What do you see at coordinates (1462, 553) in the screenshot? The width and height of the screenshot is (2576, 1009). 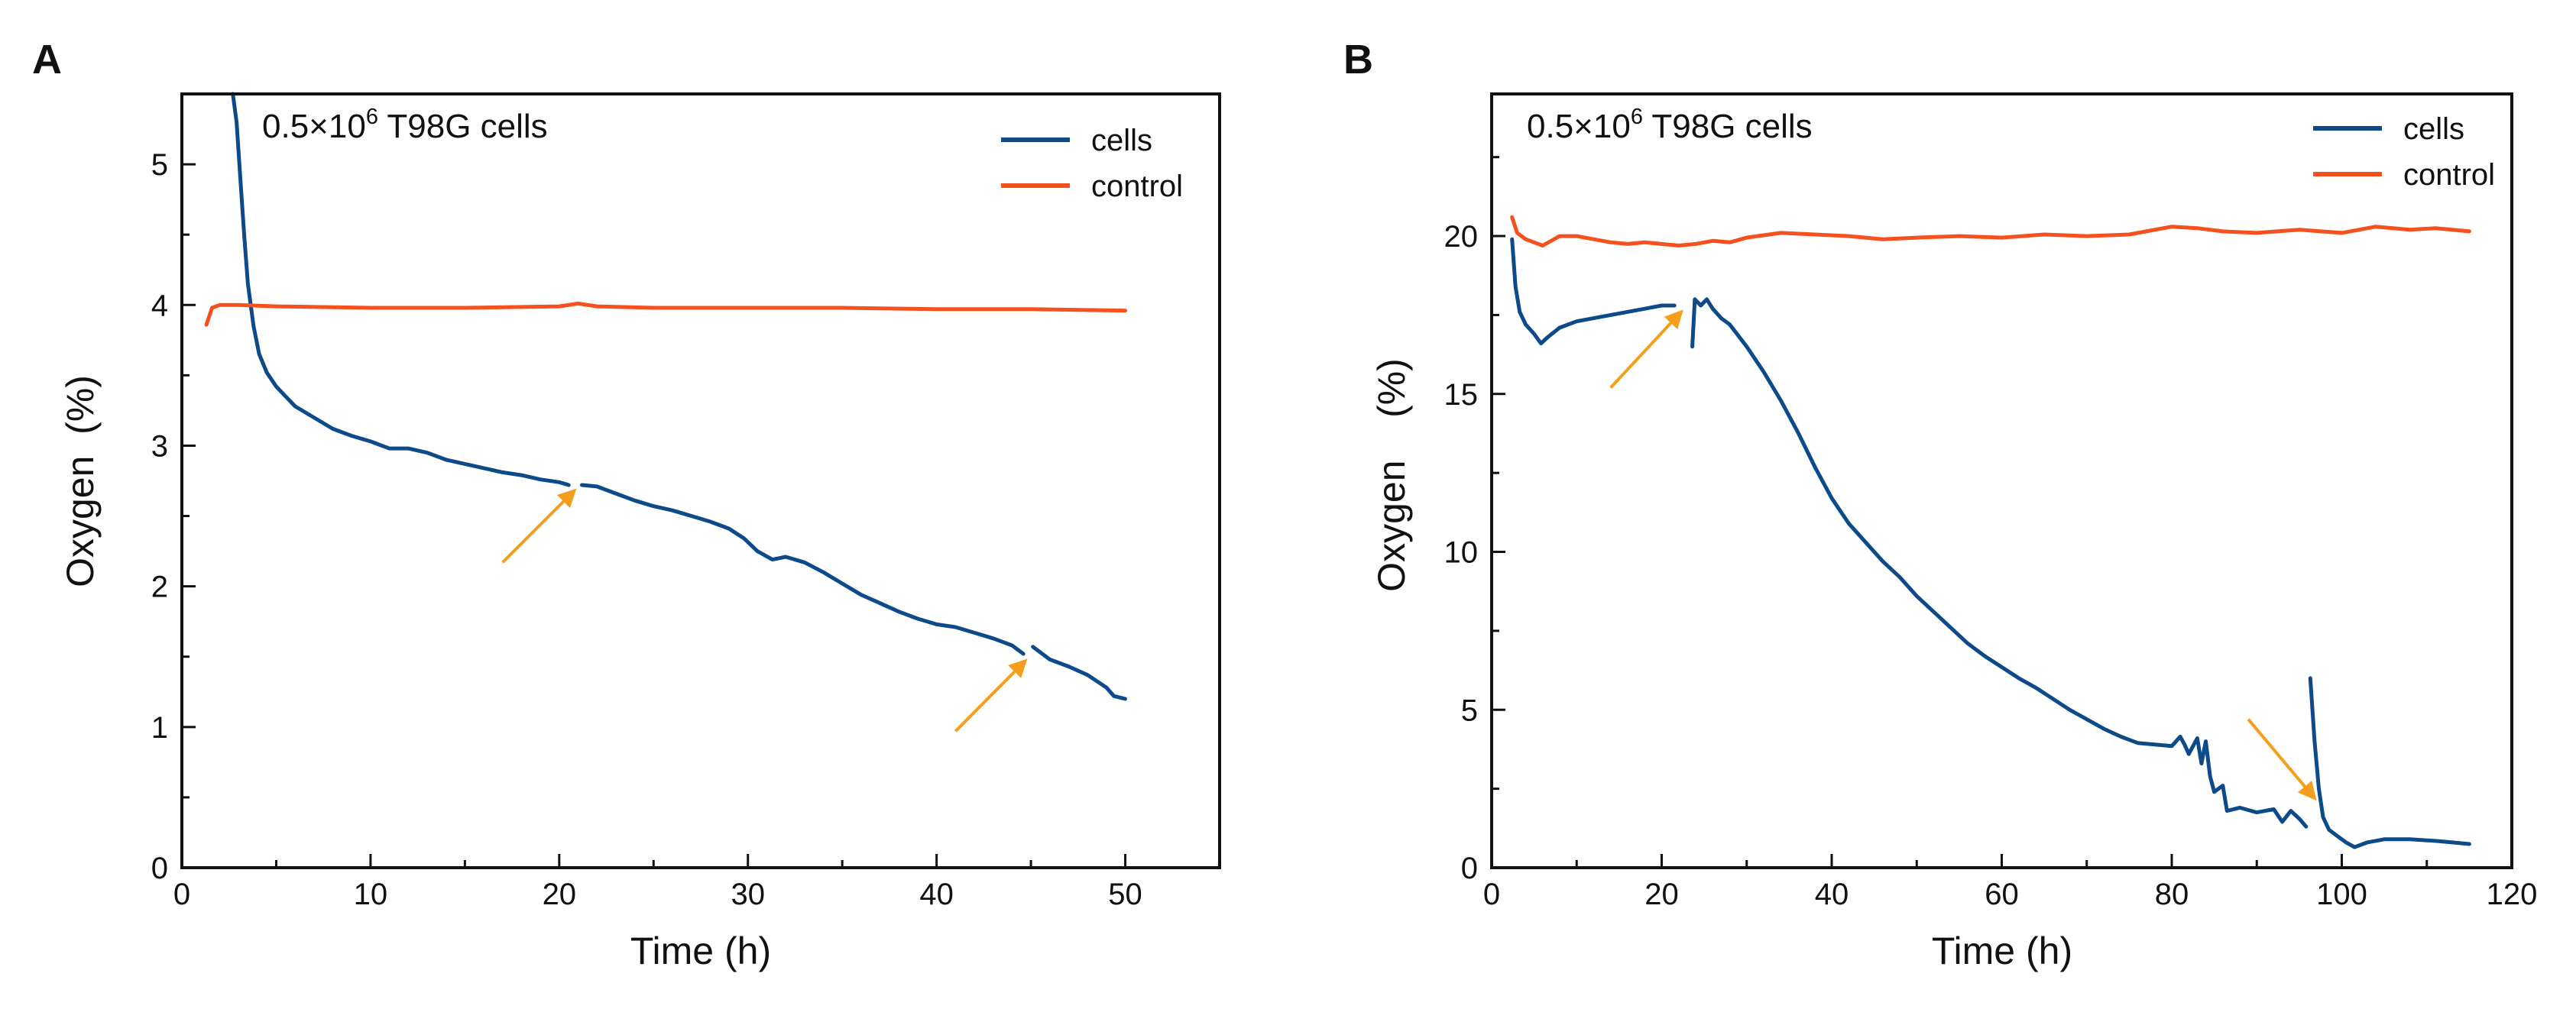 I see `panel-b-ytick-label: 10` at bounding box center [1462, 553].